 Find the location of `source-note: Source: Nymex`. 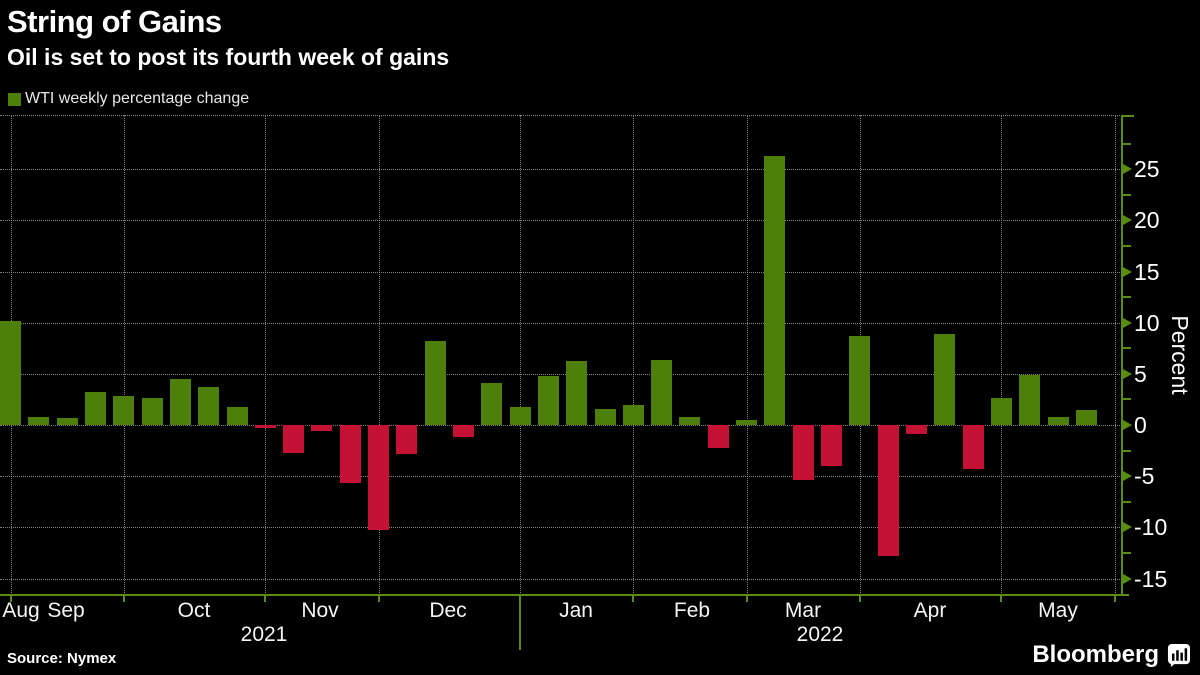

source-note: Source: Nymex is located at coordinates (62, 658).